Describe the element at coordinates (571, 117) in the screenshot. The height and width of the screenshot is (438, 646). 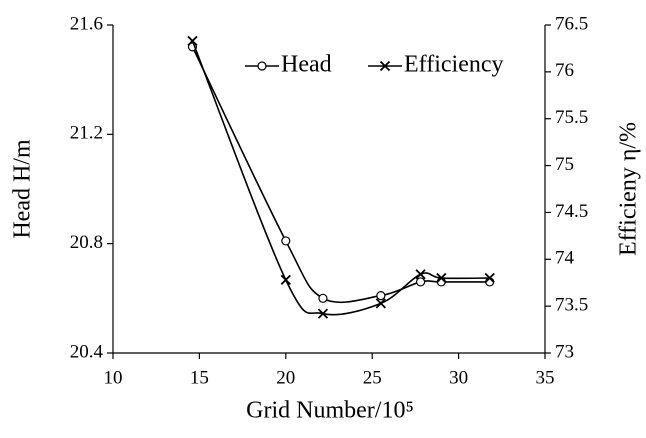
I see `y2-tick-label: 75.5` at that location.